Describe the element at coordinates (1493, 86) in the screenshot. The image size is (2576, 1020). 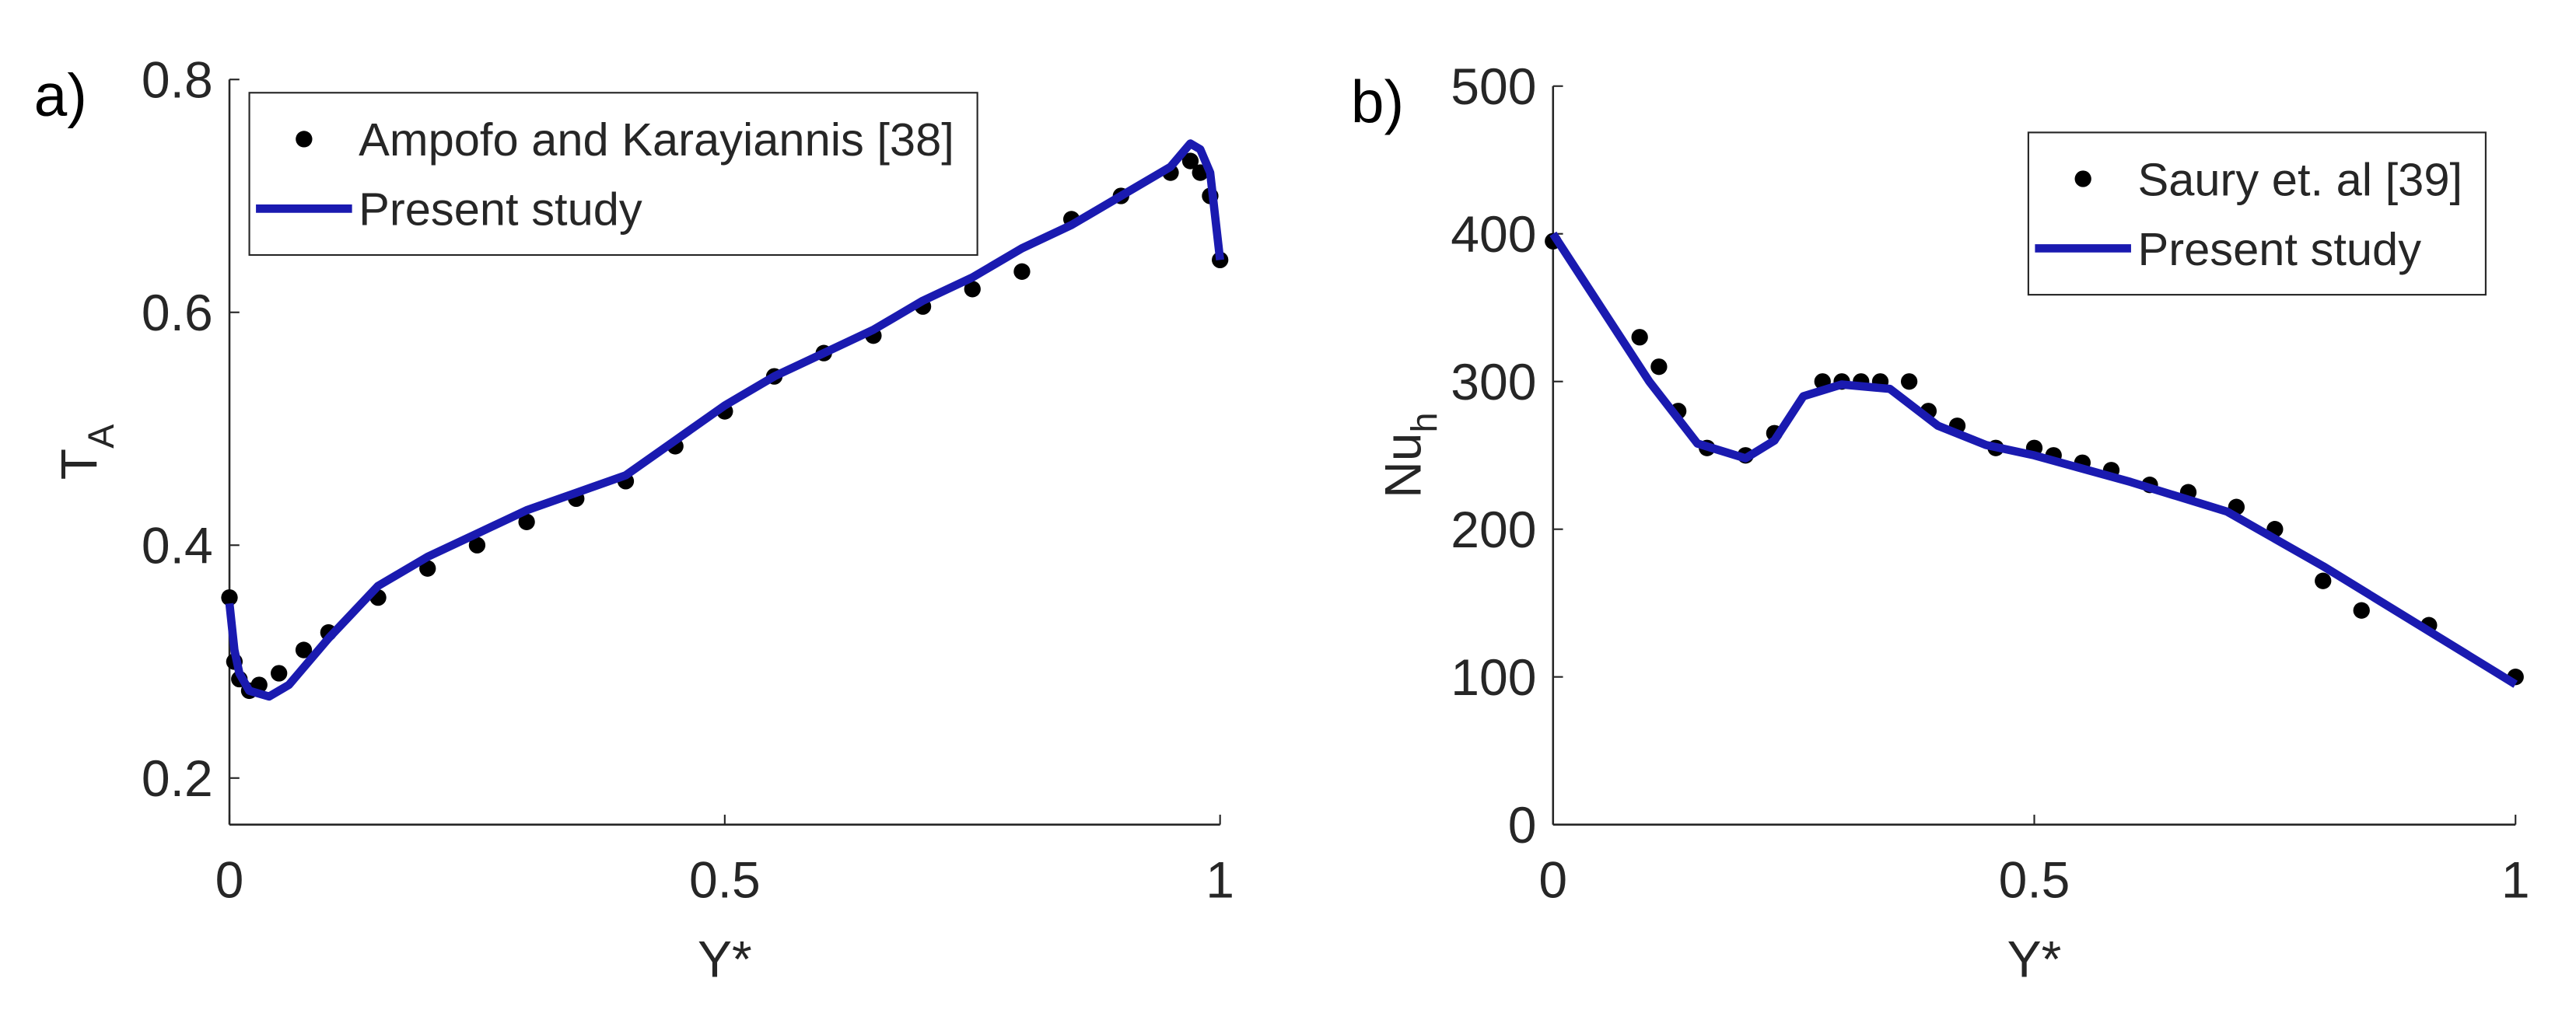
I see `y-tick-label: 500` at that location.